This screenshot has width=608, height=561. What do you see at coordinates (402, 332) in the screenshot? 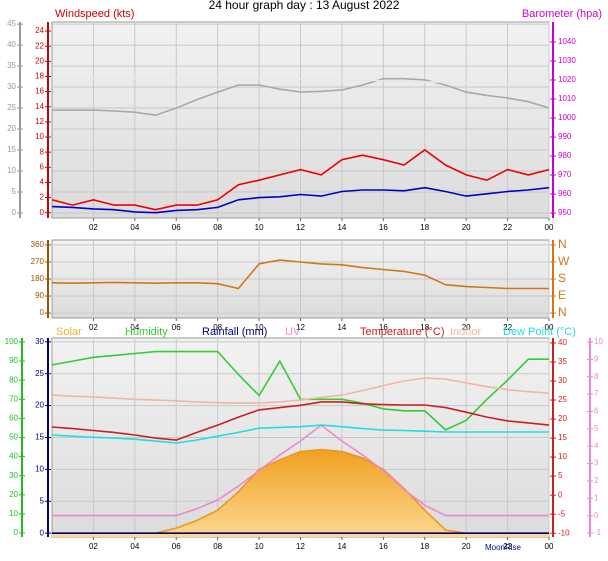
I see `legend-label: Temperature (°C)` at bounding box center [402, 332].